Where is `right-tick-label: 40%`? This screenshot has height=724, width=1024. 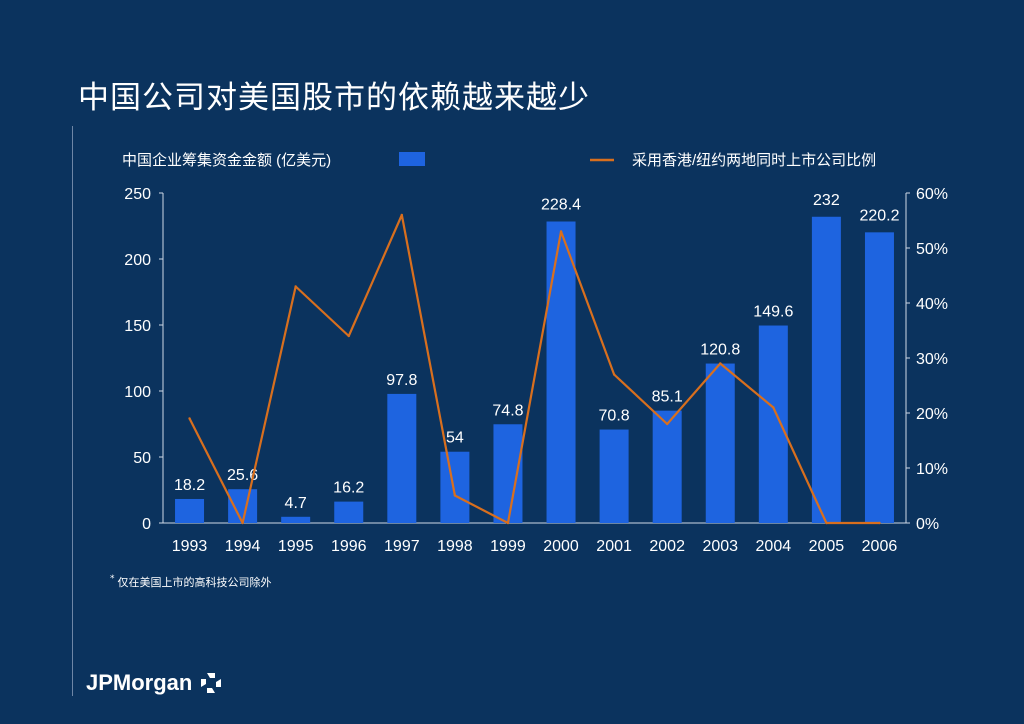 right-tick-label: 40% is located at coordinates (932, 304).